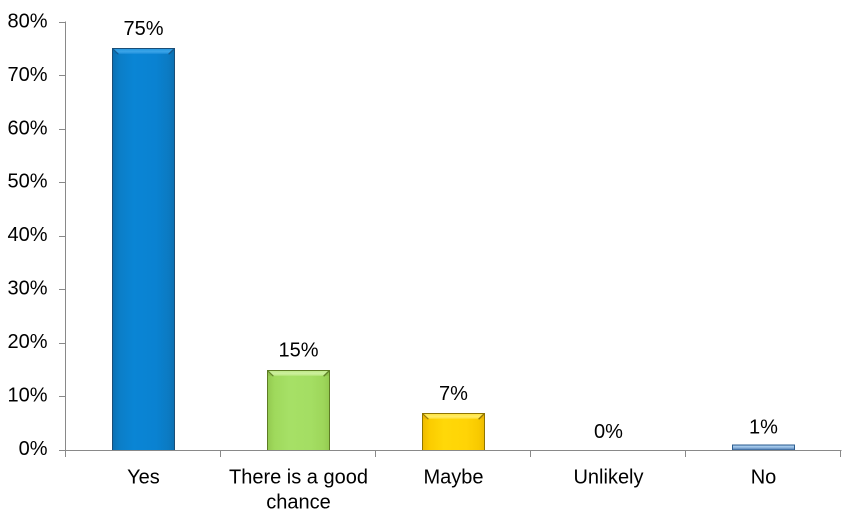  I want to click on svg-text: Yes, so click(143, 478).